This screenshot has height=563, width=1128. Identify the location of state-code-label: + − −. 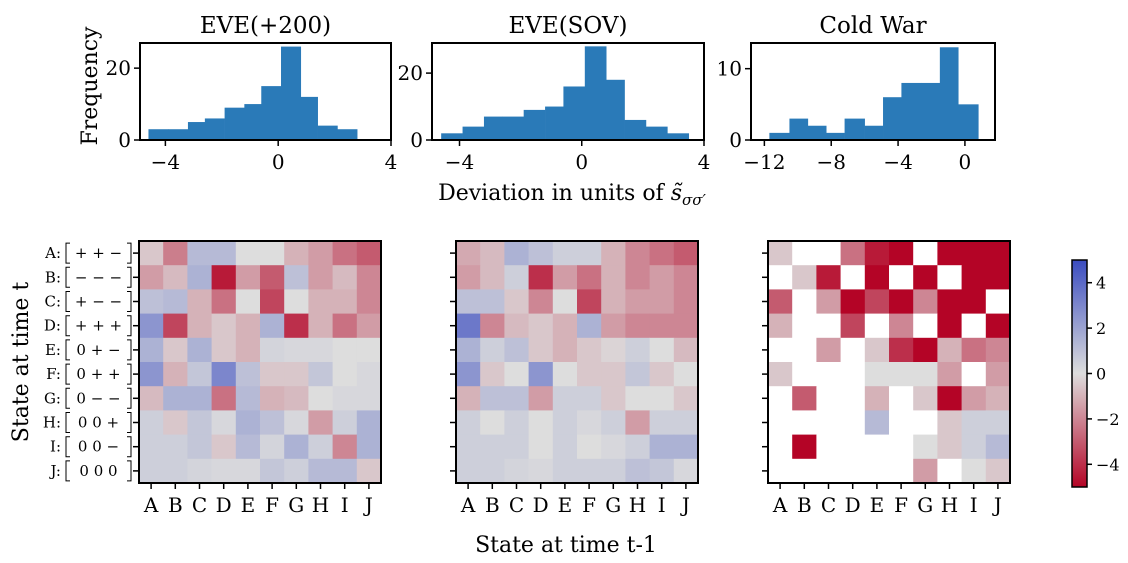
(98, 302).